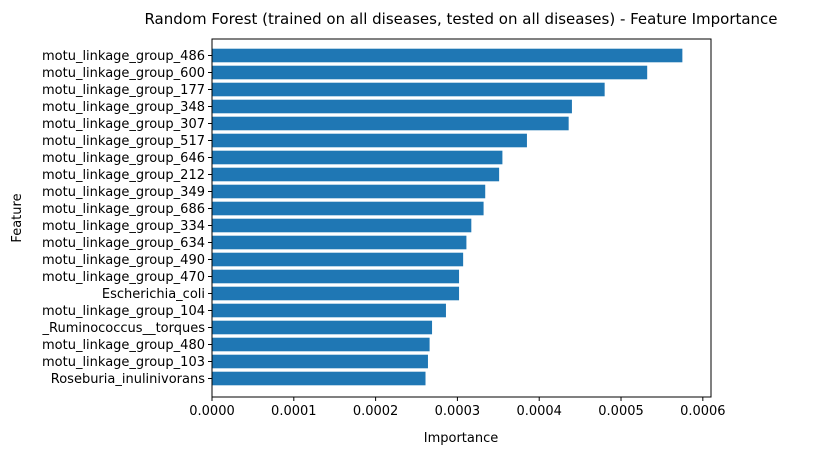  Describe the element at coordinates (376, 411) in the screenshot. I see `x-tick-label: 0.0002` at that location.